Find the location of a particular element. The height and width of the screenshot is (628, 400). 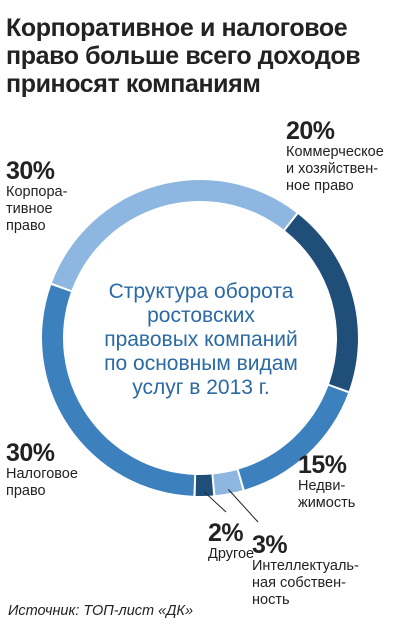

slice-label-other: 2% Другое is located at coordinates (231, 541).